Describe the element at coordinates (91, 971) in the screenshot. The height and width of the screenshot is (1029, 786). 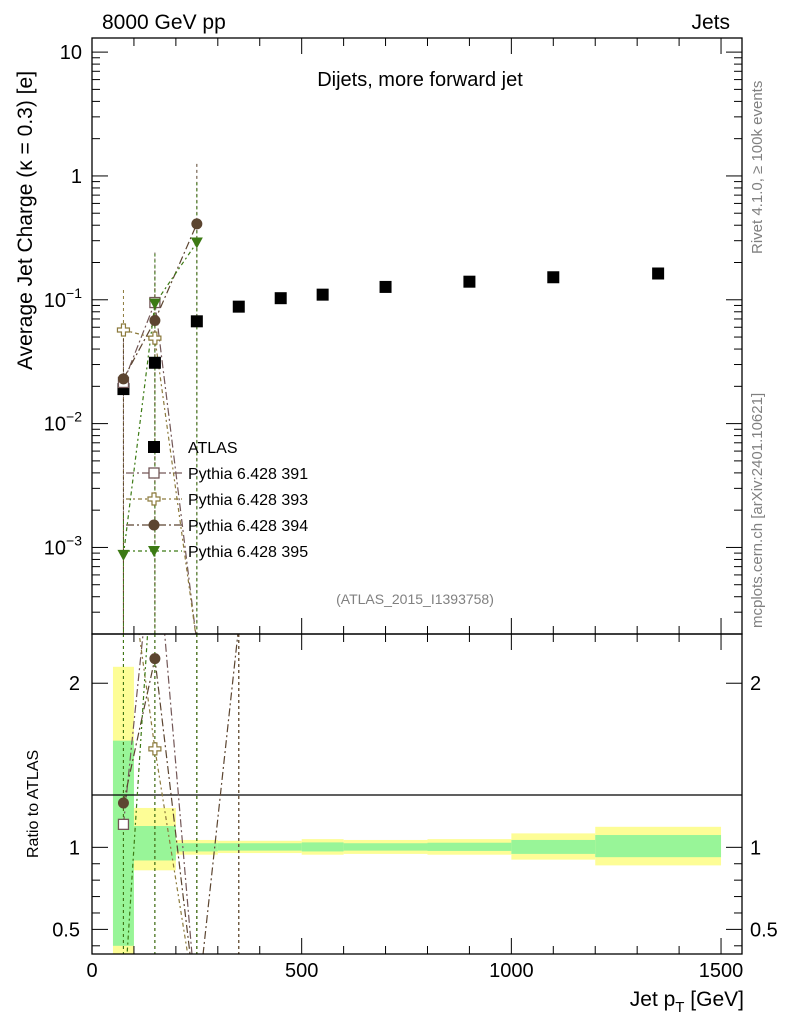
I see `x-tick-label: 0` at that location.